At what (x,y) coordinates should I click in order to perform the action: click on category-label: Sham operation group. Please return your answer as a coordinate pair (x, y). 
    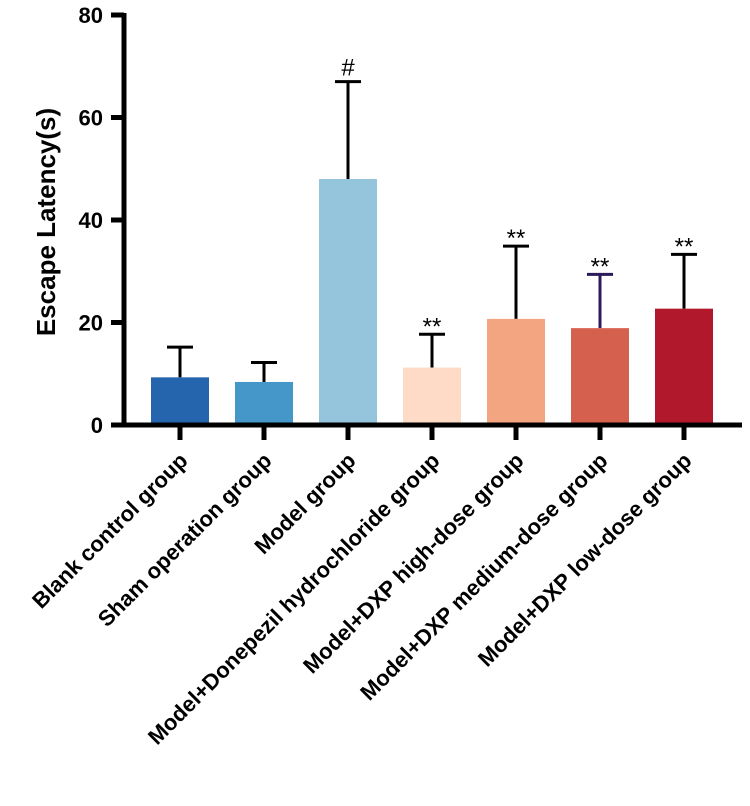
    Looking at the image, I should click on (185, 540).